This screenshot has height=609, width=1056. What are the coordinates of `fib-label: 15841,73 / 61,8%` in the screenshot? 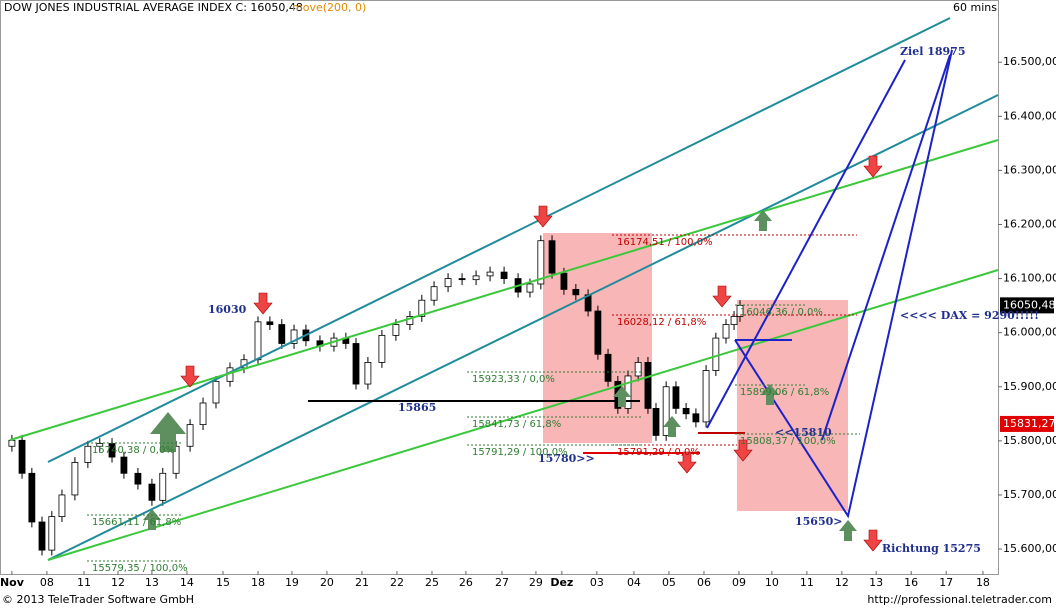 It's located at (516, 424).